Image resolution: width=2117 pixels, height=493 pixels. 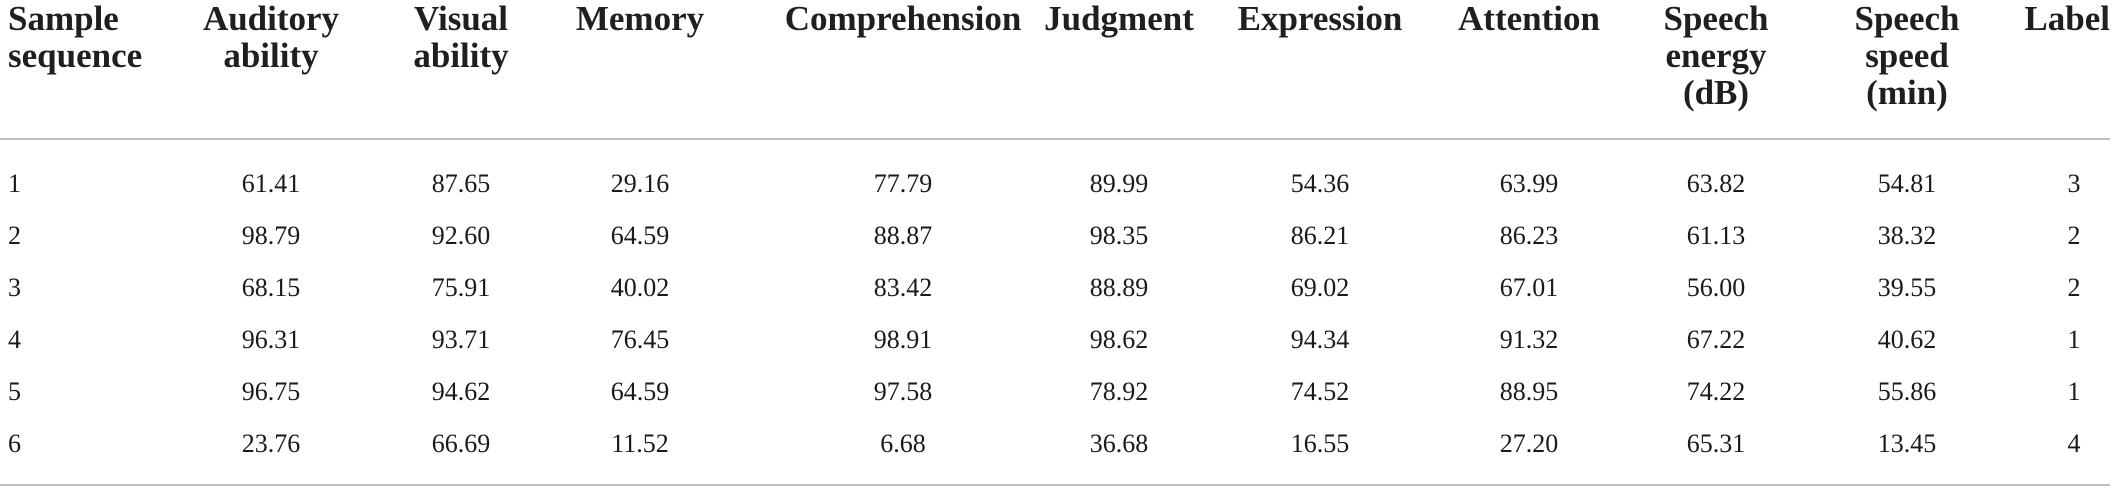 What do you see at coordinates (1716, 56) in the screenshot?
I see `header-speech-energy: Speech energy (dB)` at bounding box center [1716, 56].